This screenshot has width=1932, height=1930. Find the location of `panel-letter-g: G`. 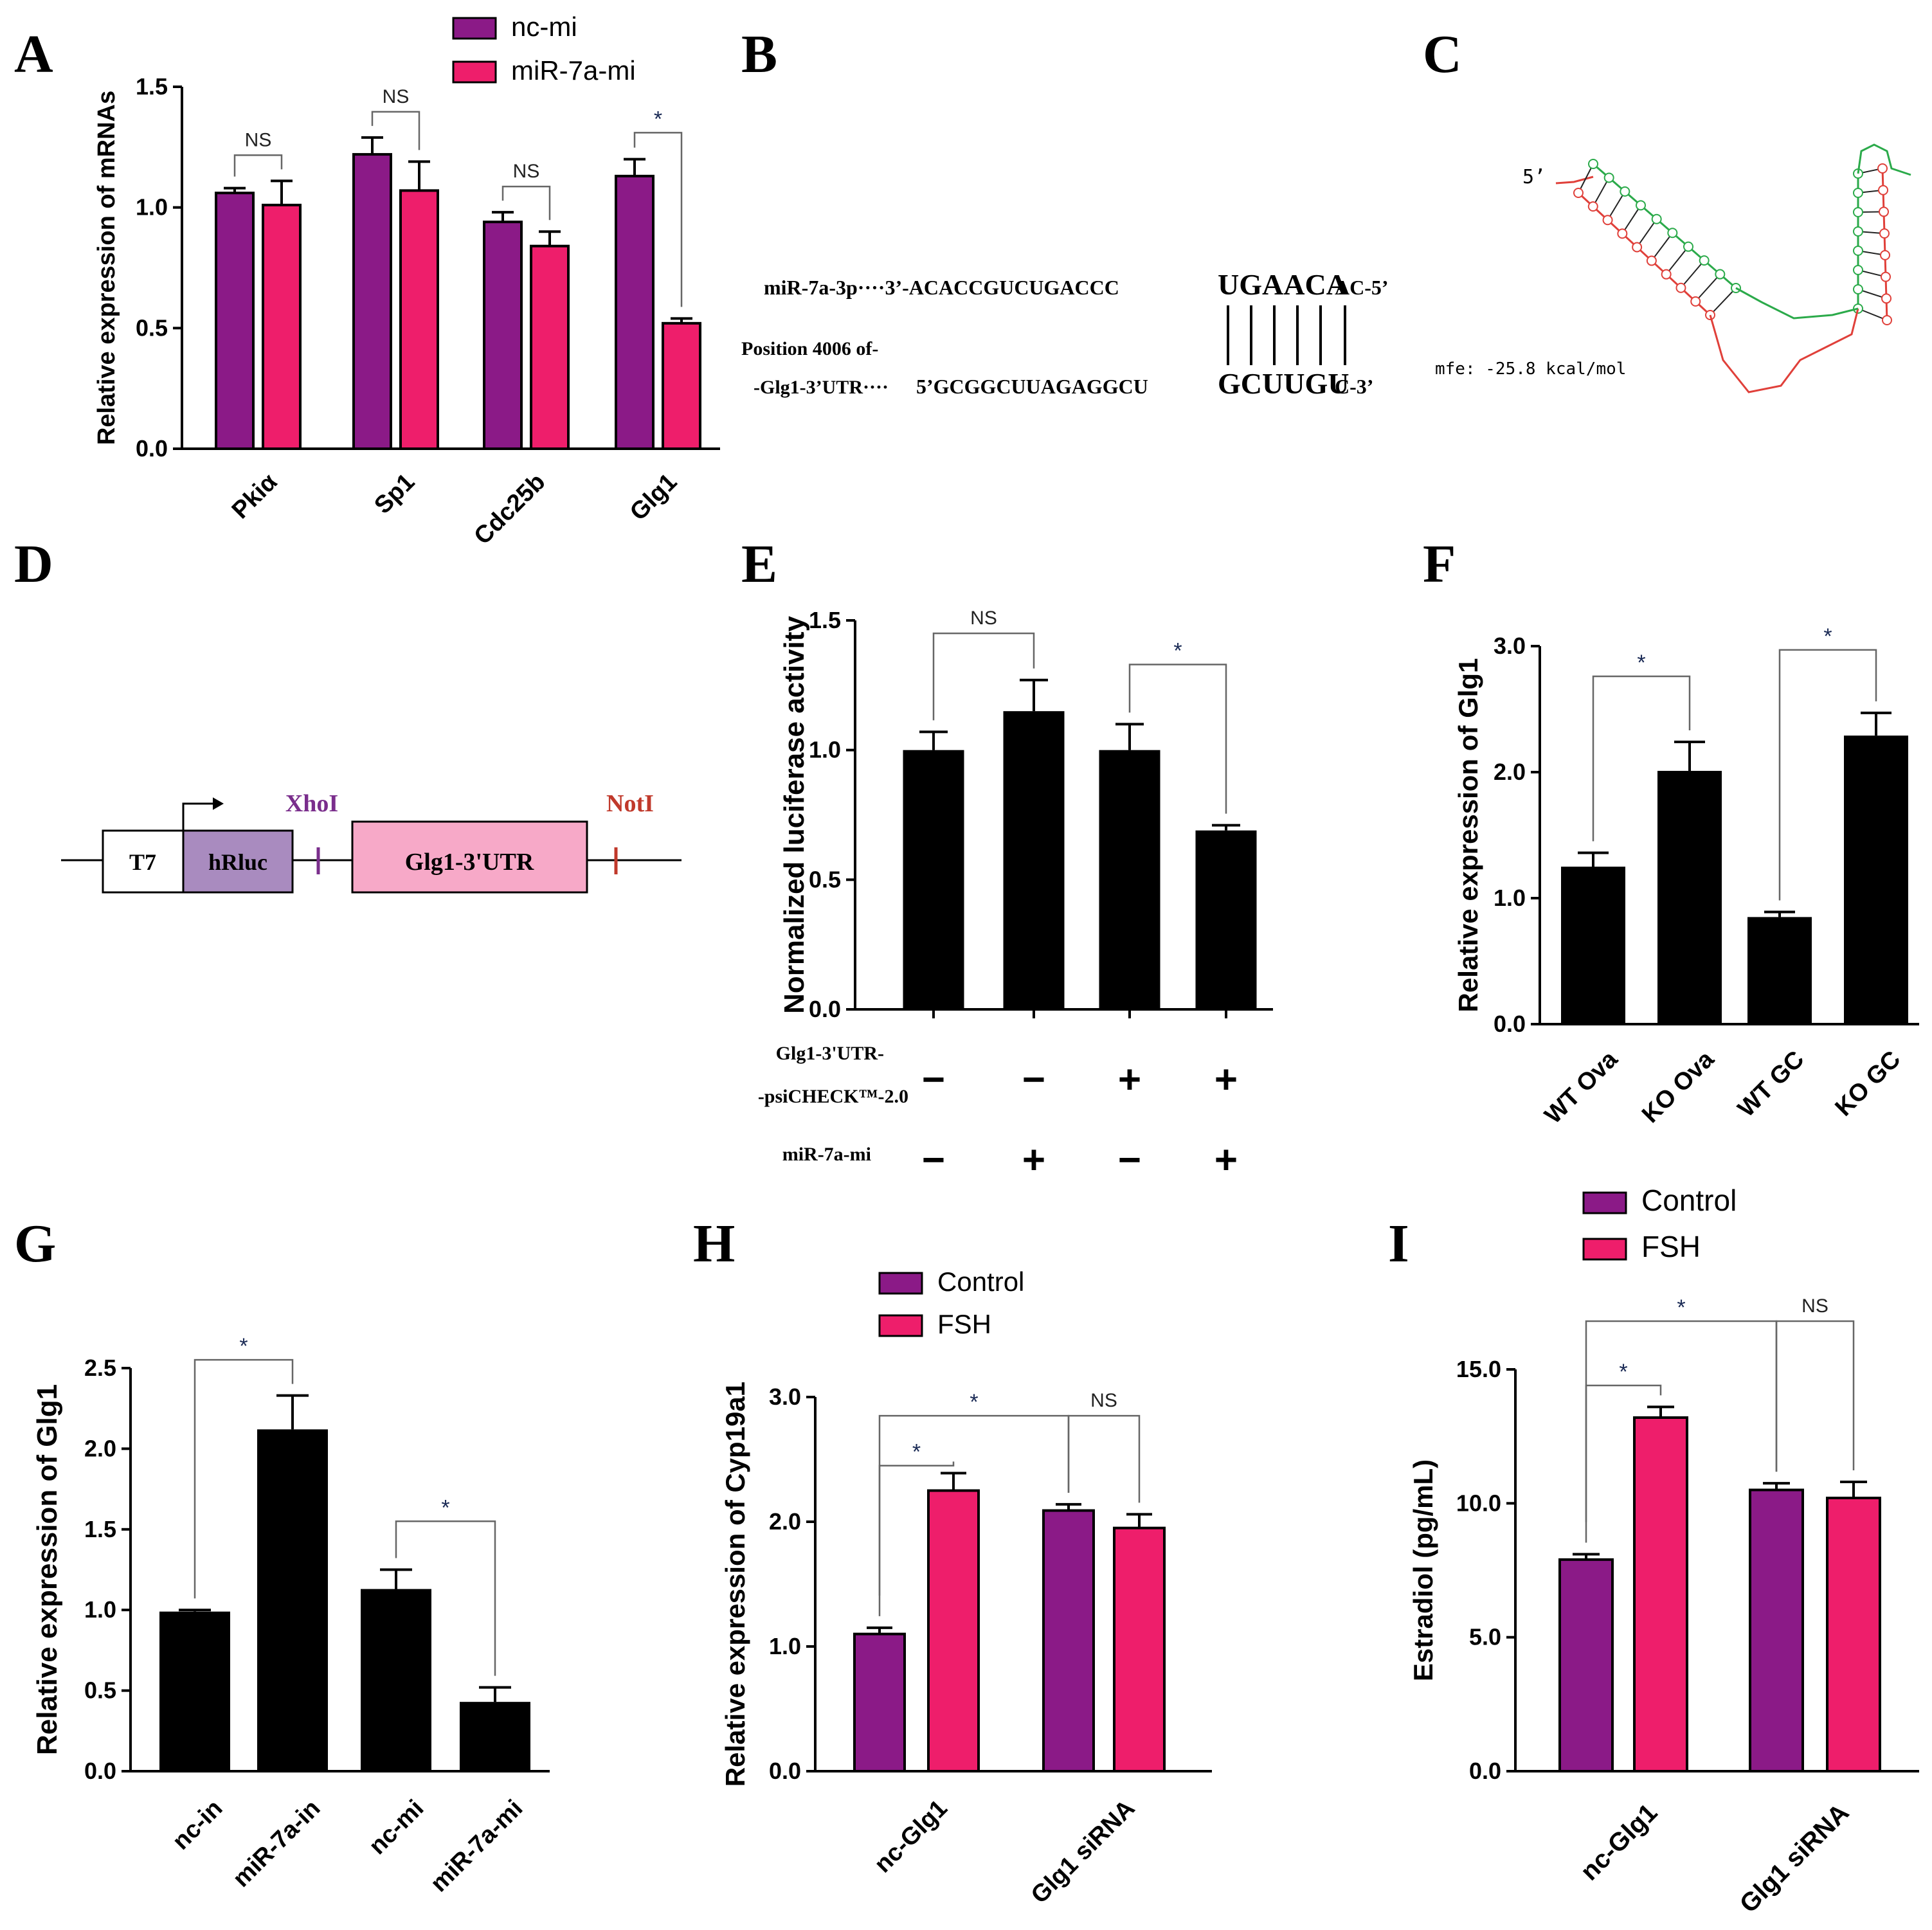

panel-letter-g: G is located at coordinates (35, 1244).